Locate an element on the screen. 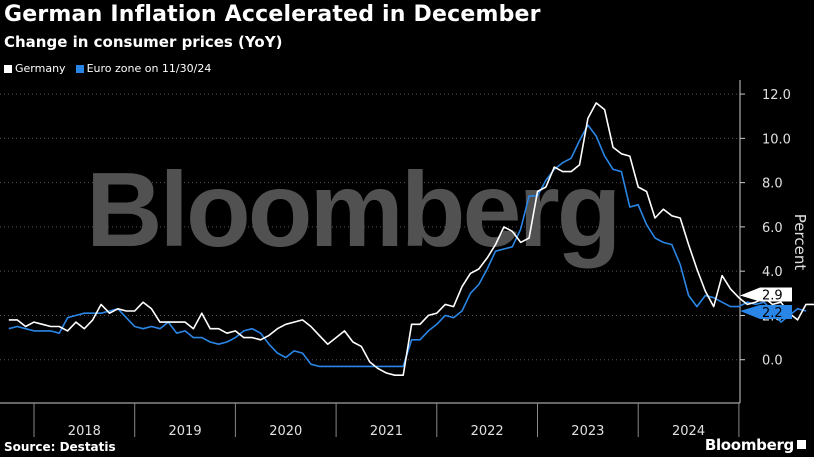  y-axis-label: Percent is located at coordinates (800, 242).